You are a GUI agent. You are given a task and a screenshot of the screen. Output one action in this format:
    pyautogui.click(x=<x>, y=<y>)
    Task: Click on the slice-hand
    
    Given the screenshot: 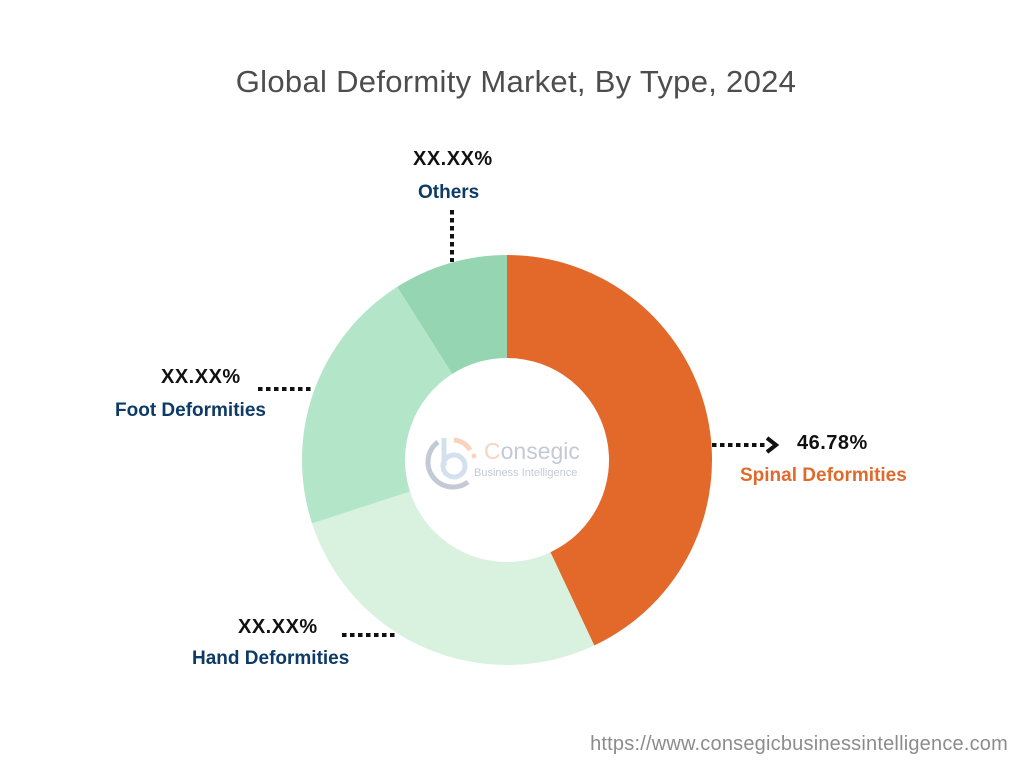 What is the action you would take?
    pyautogui.click(x=453, y=578)
    